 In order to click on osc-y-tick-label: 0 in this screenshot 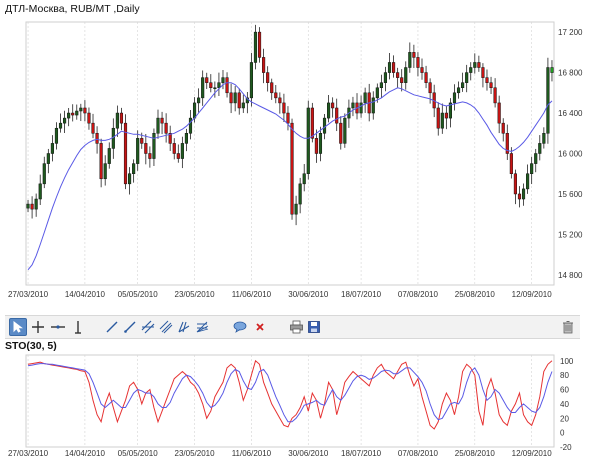, I will do `click(562, 433)`.